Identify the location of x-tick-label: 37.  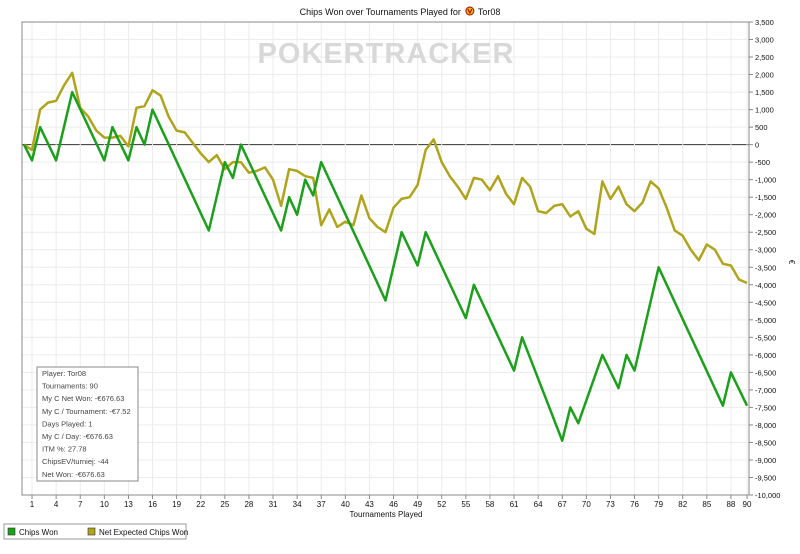
(321, 504).